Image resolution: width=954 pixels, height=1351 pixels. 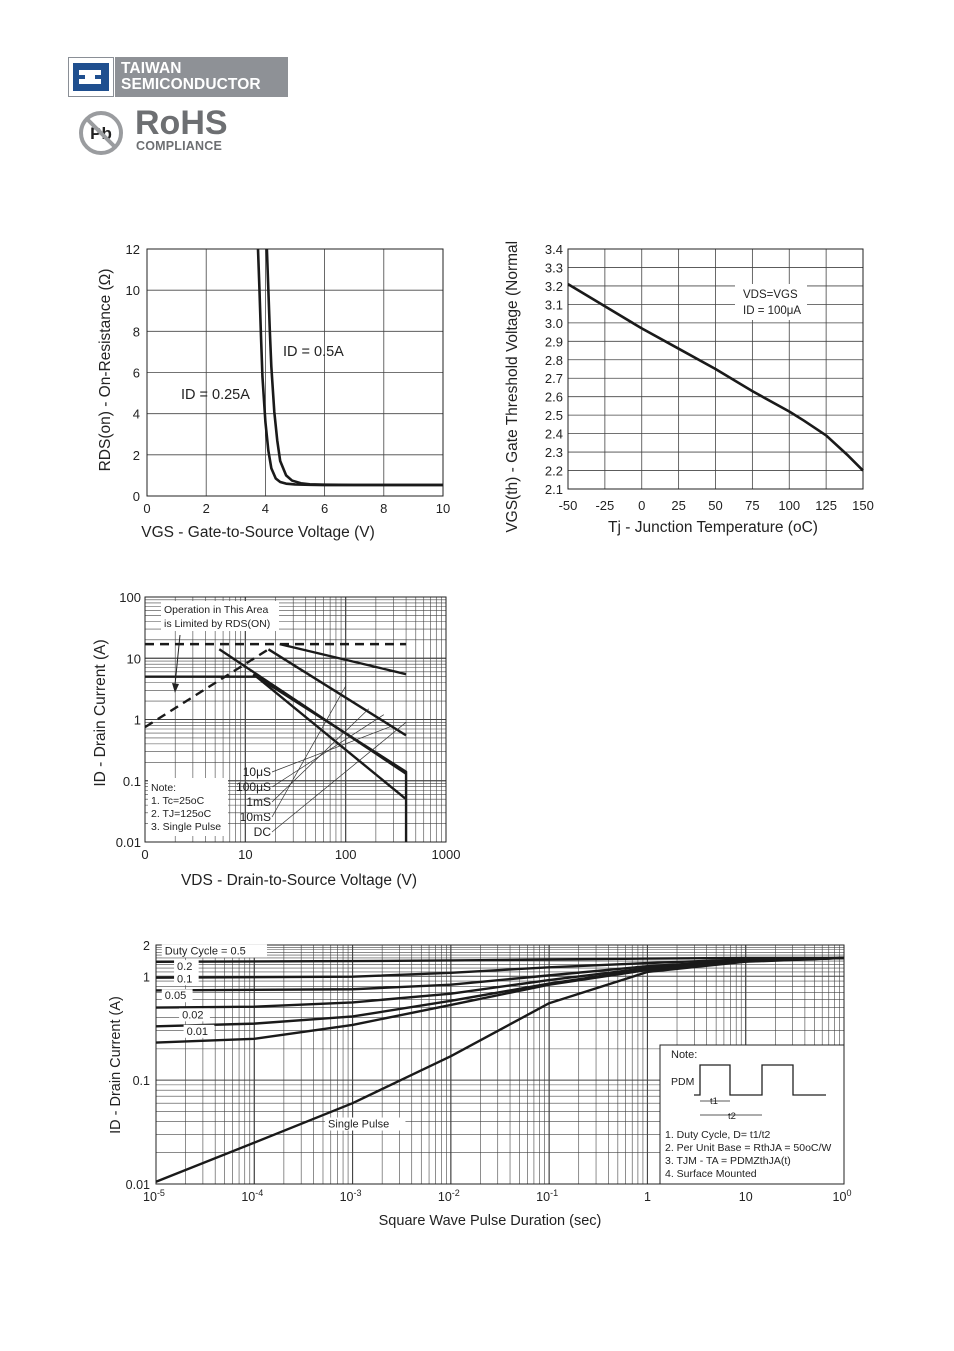 What do you see at coordinates (711, 1174) in the screenshot?
I see `chart4-note-7: 4. Surface Mounted` at bounding box center [711, 1174].